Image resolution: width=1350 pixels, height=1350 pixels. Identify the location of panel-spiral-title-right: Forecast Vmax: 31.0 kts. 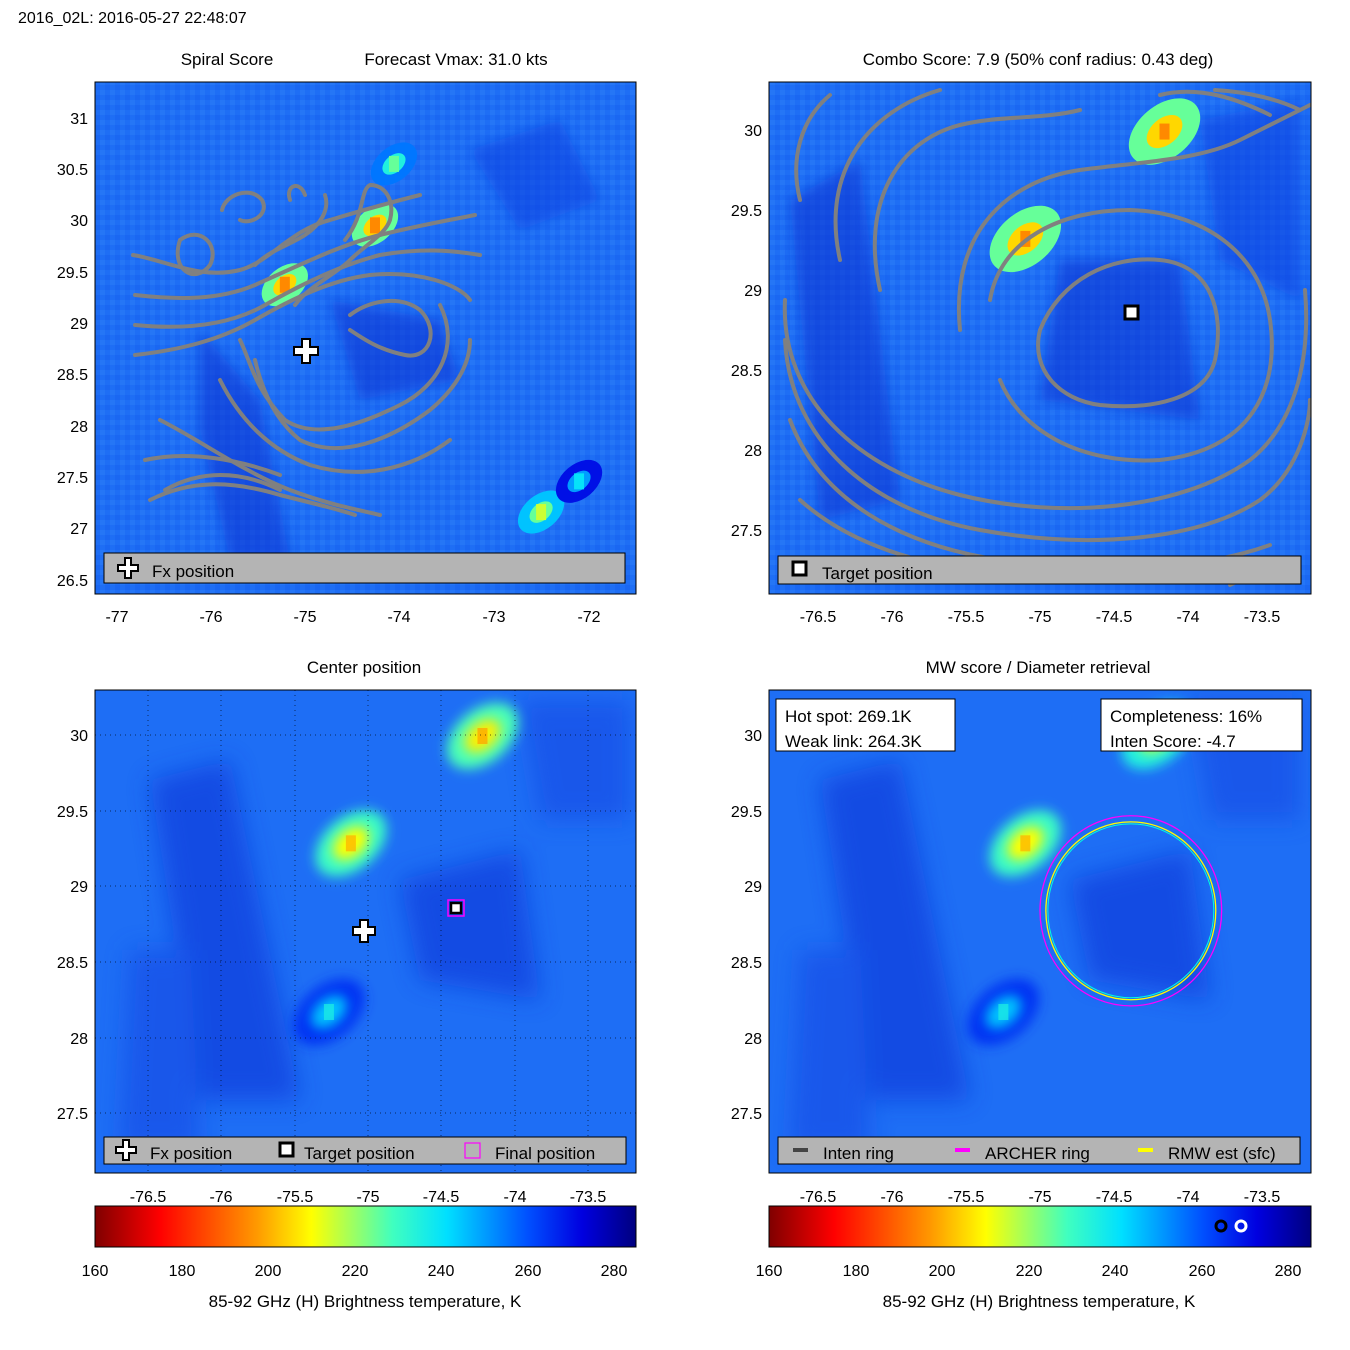
(455, 59).